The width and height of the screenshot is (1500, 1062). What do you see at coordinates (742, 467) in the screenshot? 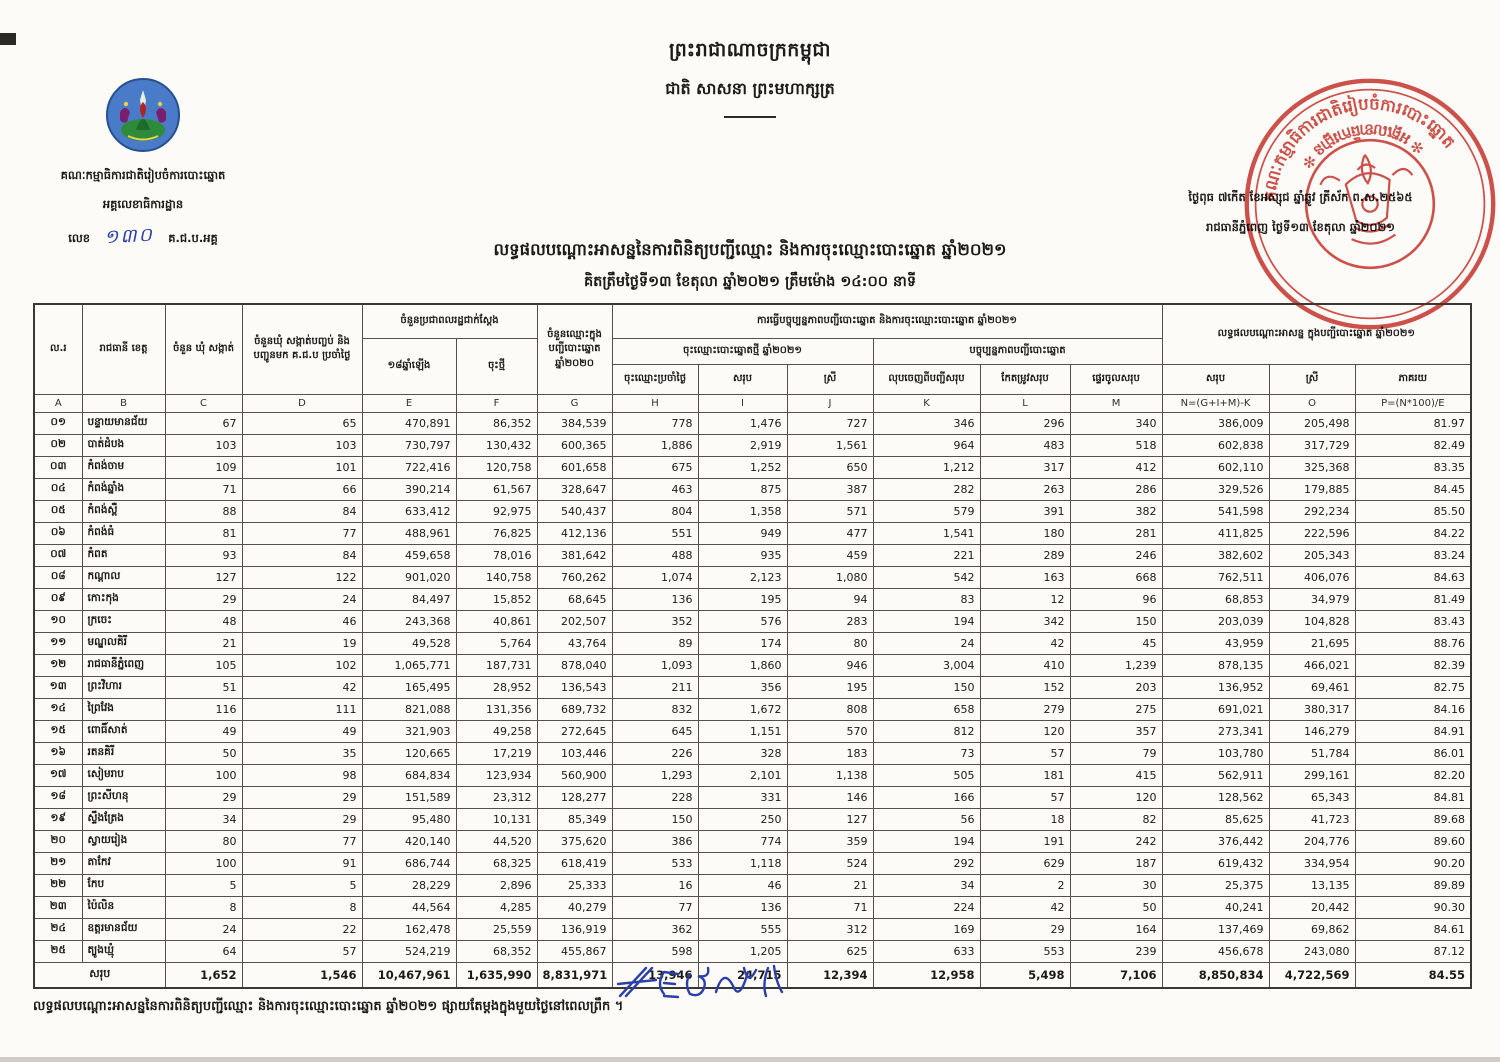
I see `cell-value: 1,252` at bounding box center [742, 467].